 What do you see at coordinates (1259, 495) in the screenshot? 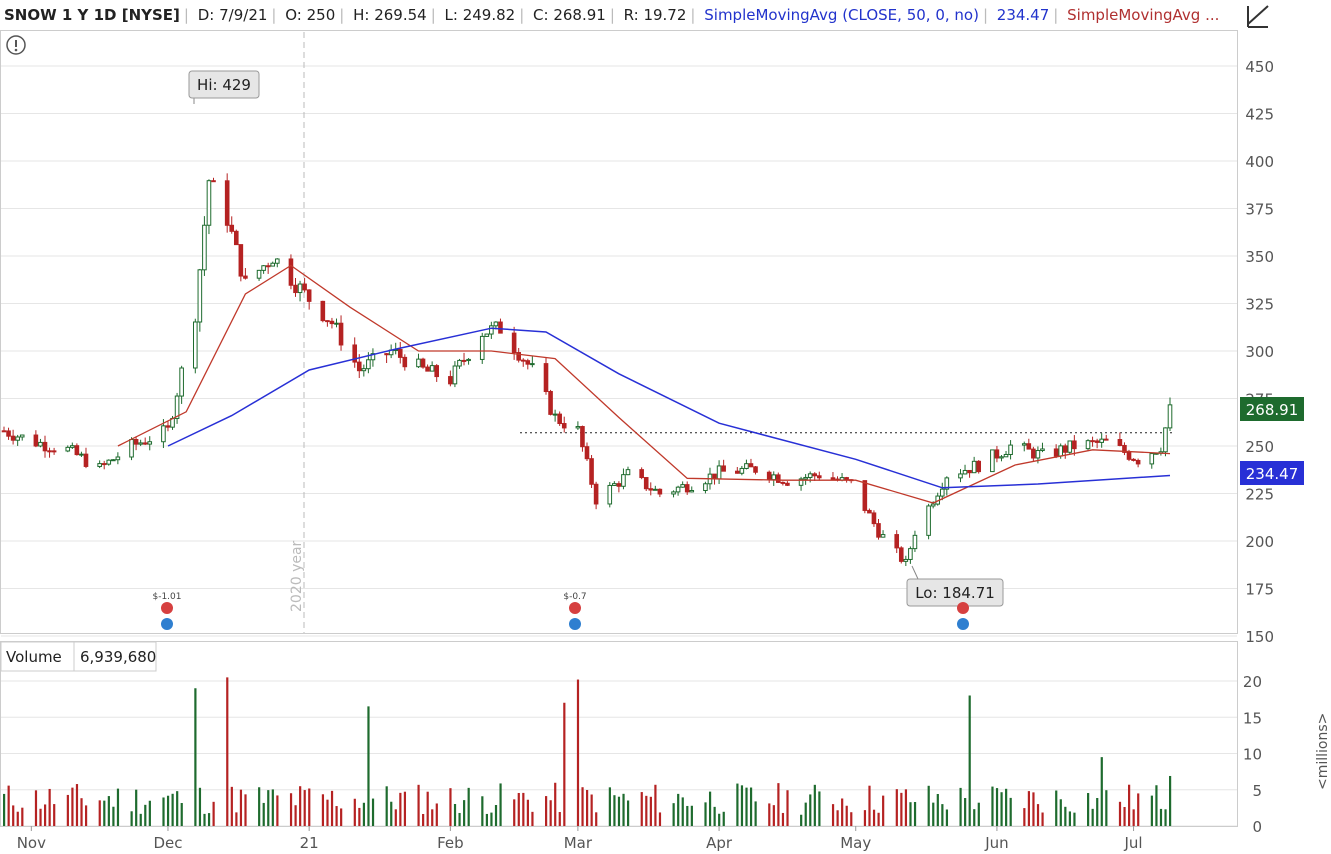
I see `price-tick-label: 225` at bounding box center [1259, 495].